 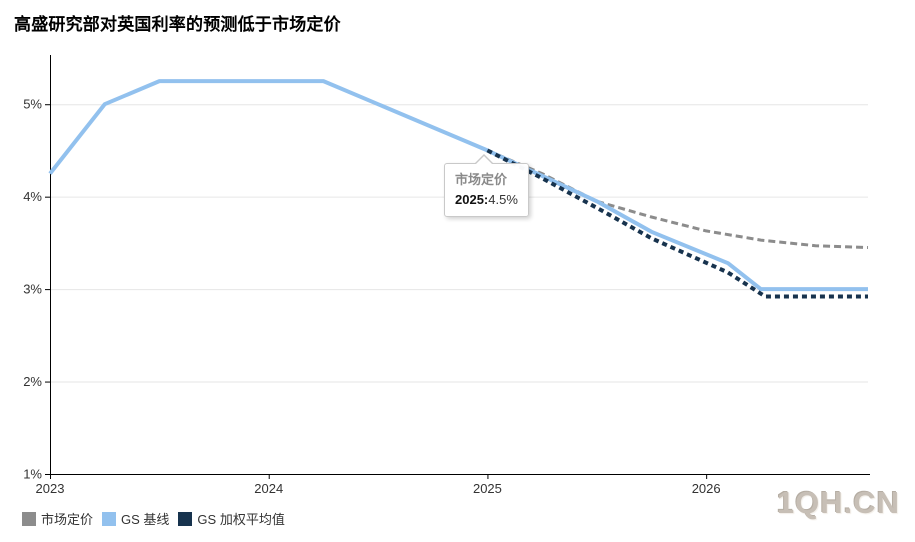 What do you see at coordinates (268, 488) in the screenshot?
I see `x-tick-label: 2024` at bounding box center [268, 488].